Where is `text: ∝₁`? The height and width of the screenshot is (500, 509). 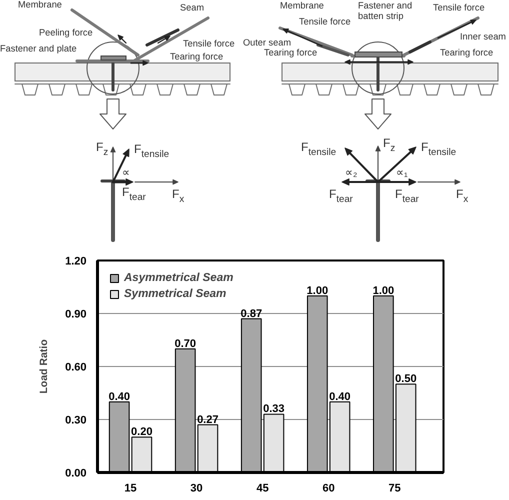
text: ∝₁ is located at coordinates (402, 173).